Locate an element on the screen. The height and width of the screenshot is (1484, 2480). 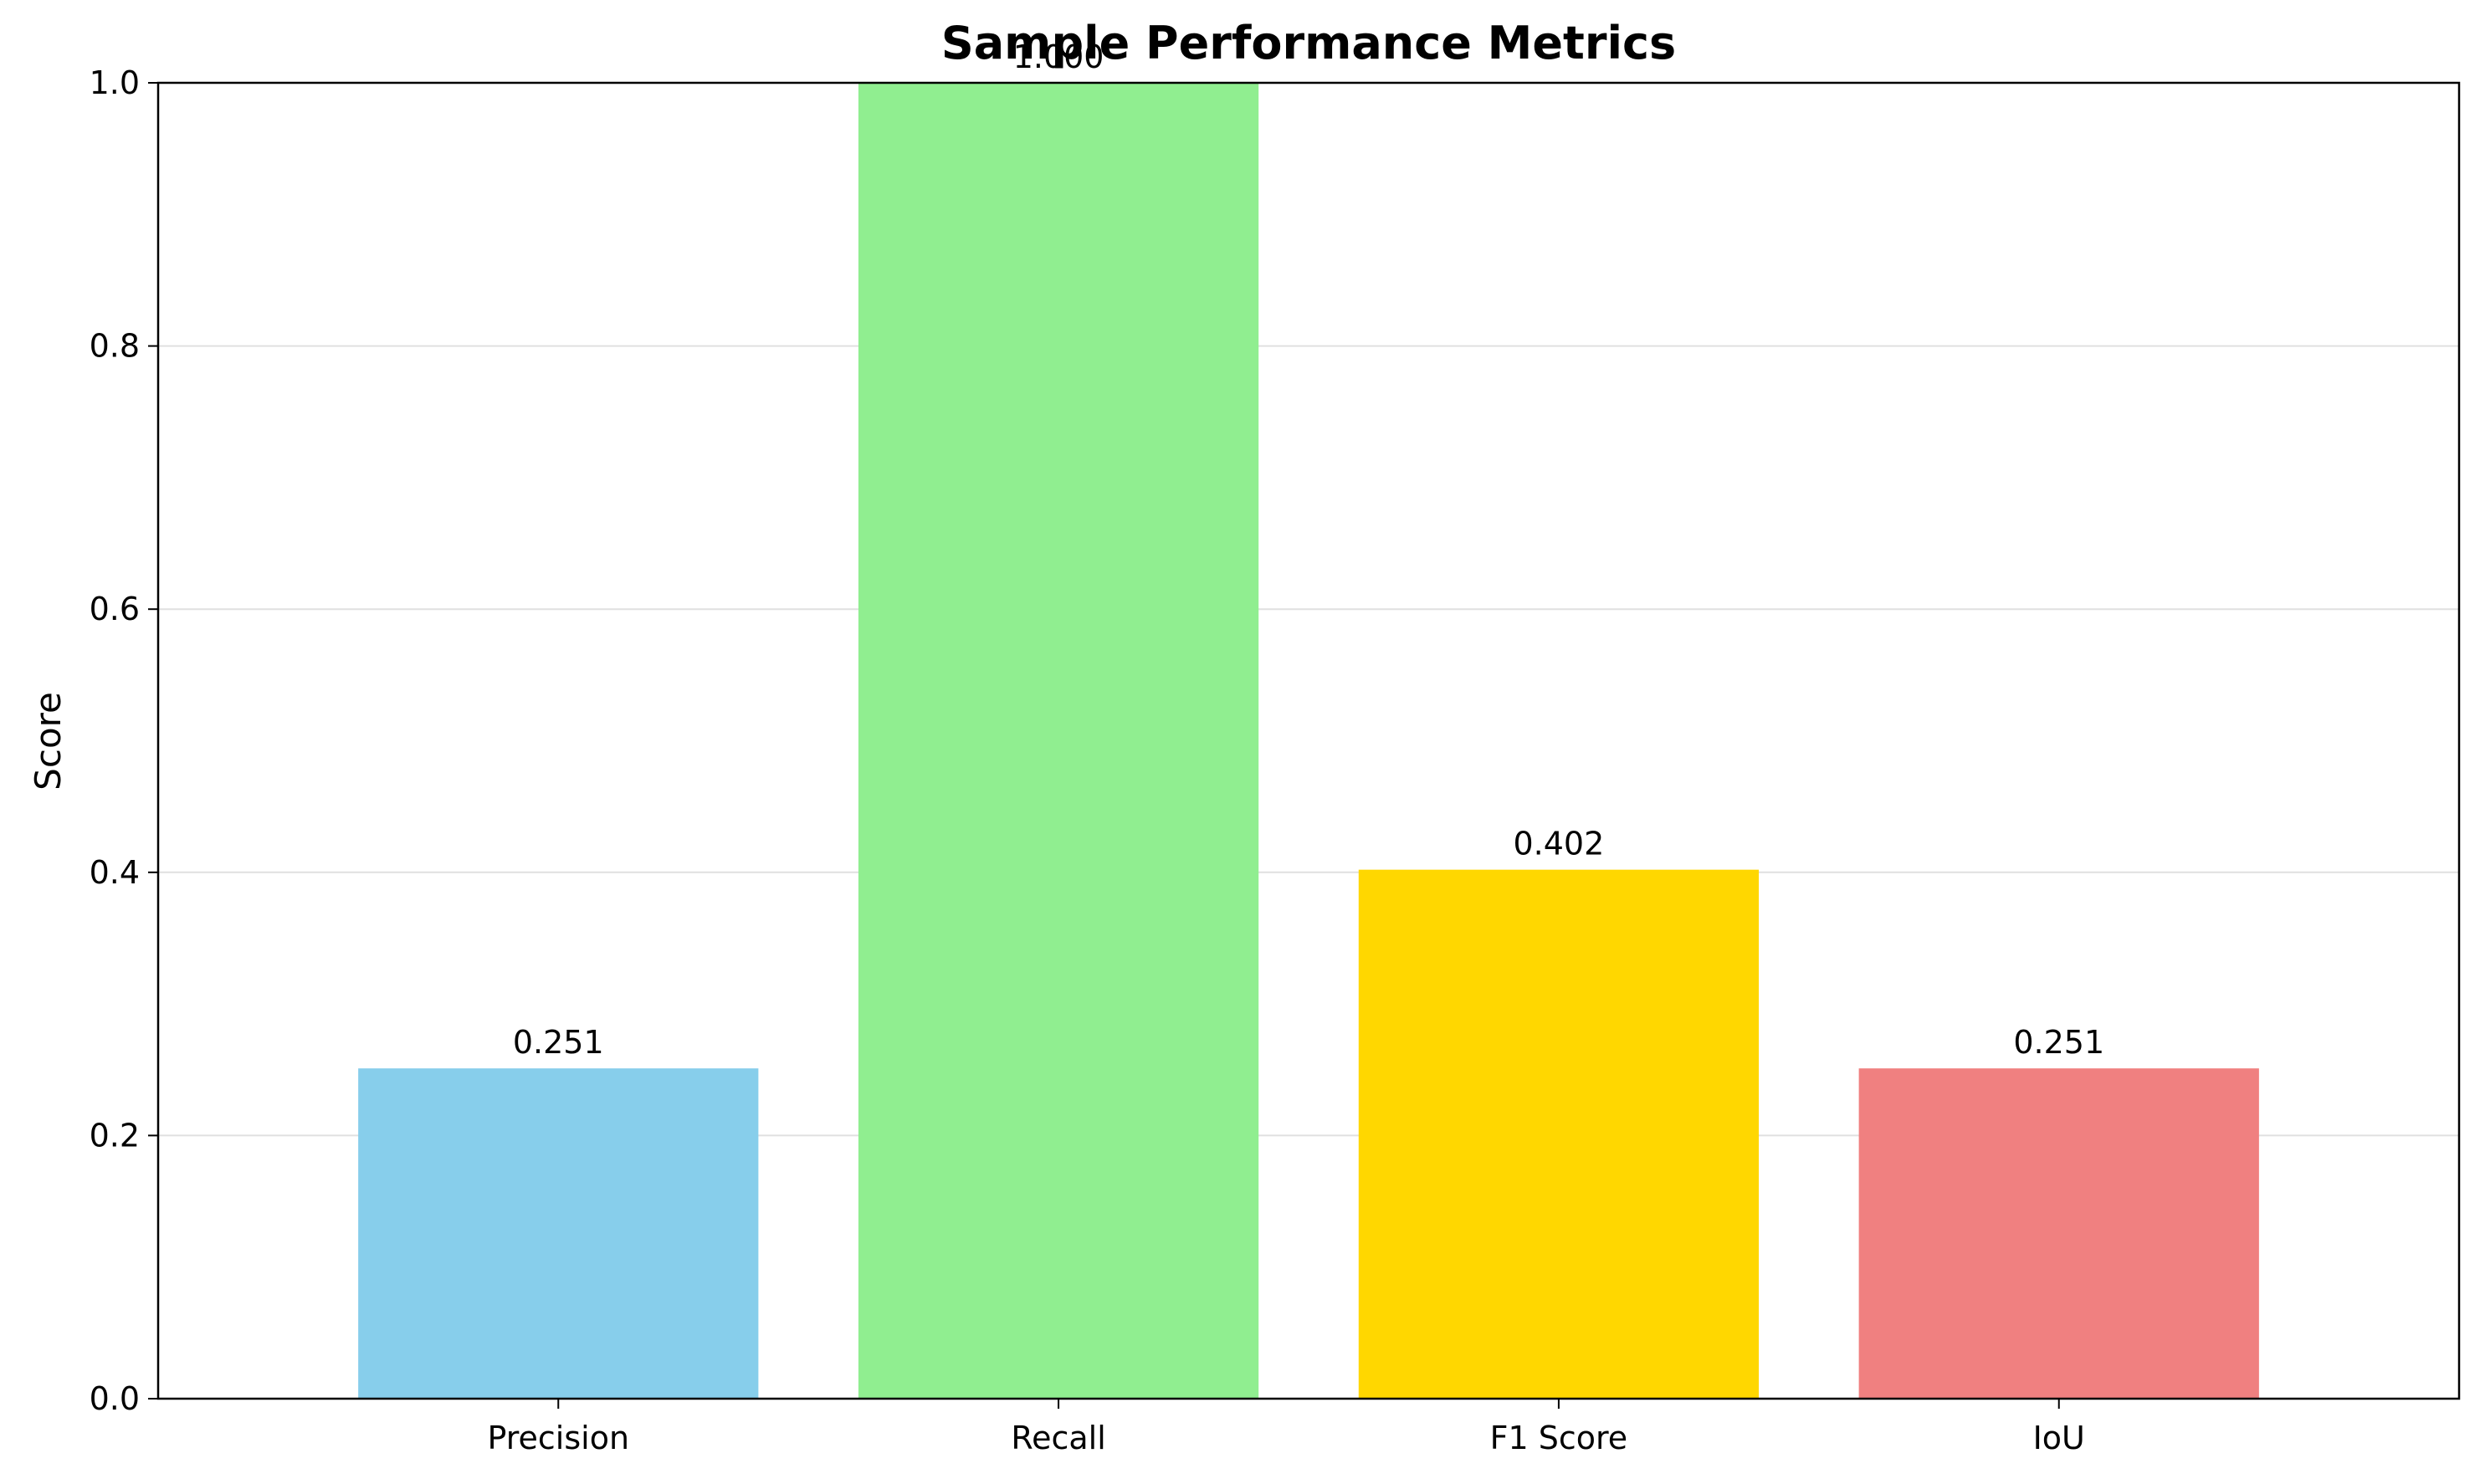
data-label: 1.000 is located at coordinates (1058, 56).